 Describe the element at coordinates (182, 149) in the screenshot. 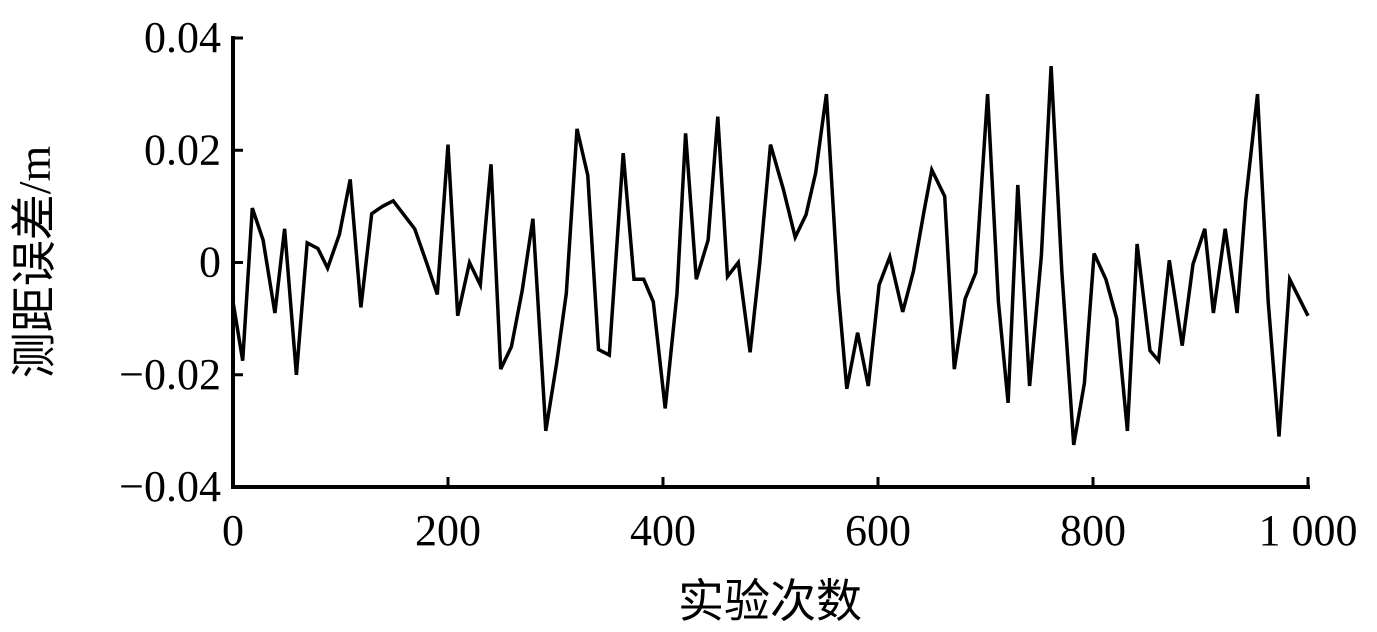

I see `y-tick-label: 0.02` at that location.